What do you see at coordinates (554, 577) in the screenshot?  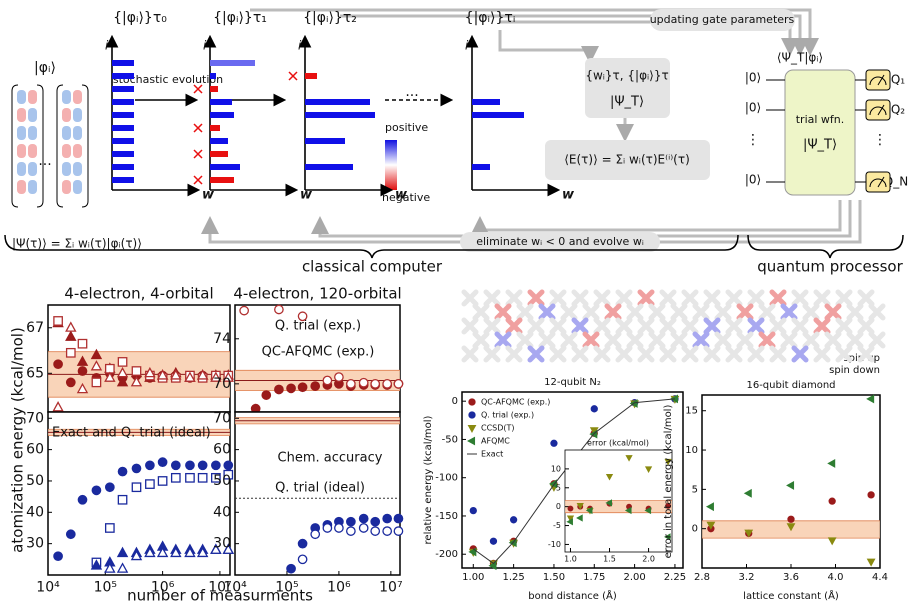 I see `x-tick-label: 1.50` at bounding box center [554, 577].